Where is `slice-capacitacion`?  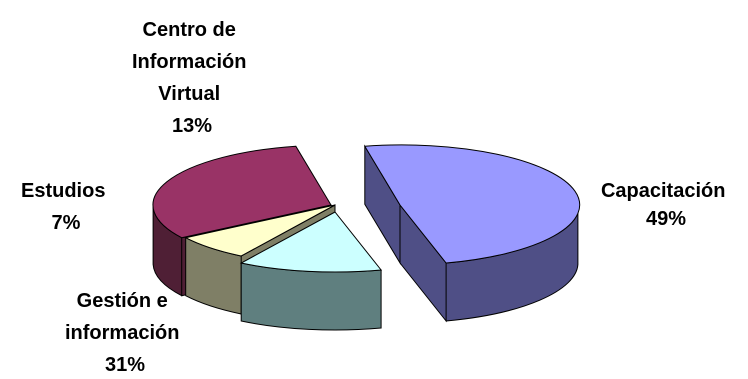
slice-capacitacion is located at coordinates (472, 233).